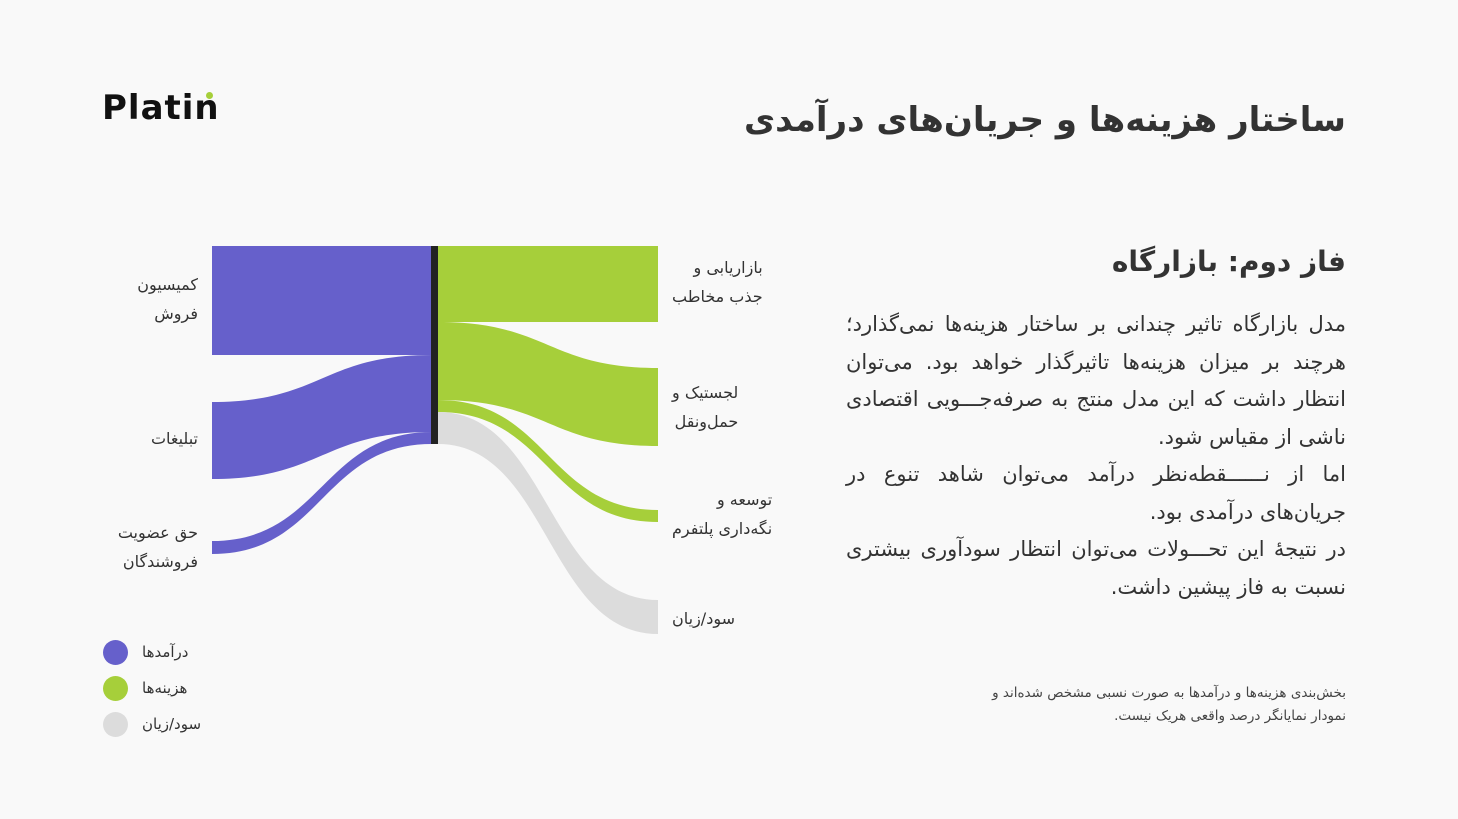  Describe the element at coordinates (434, 345) in the screenshot. I see `hub-node` at that location.